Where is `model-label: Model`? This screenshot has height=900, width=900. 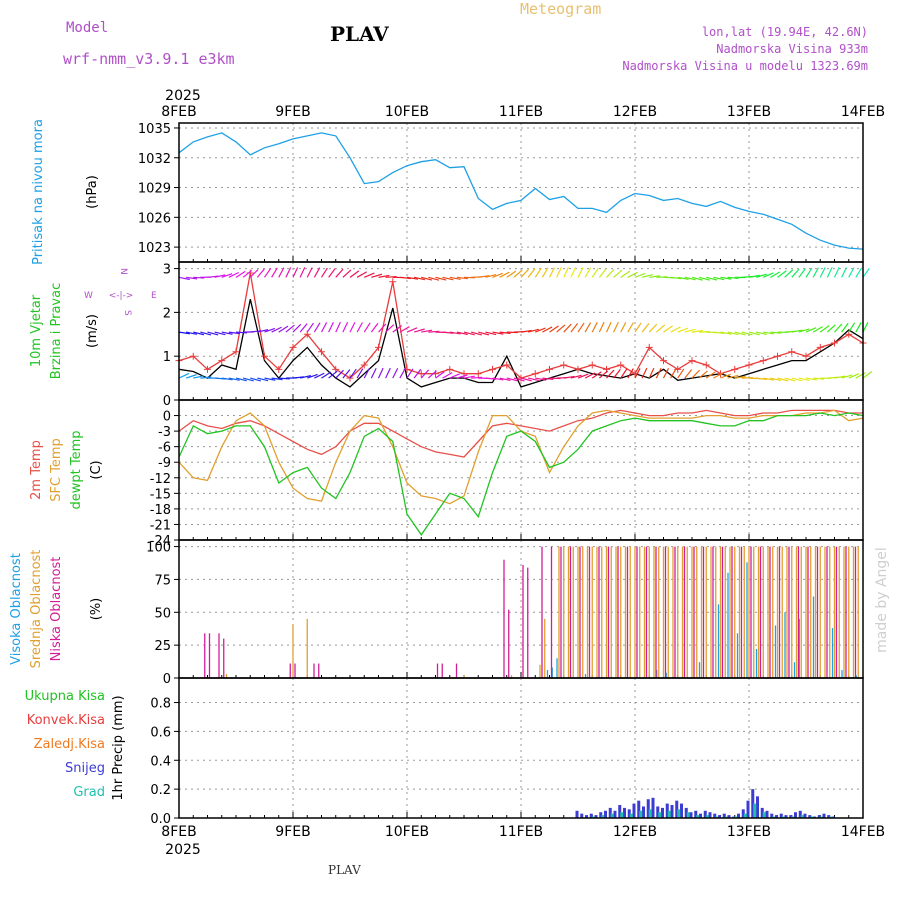
model-label: Model is located at coordinates (87, 28).